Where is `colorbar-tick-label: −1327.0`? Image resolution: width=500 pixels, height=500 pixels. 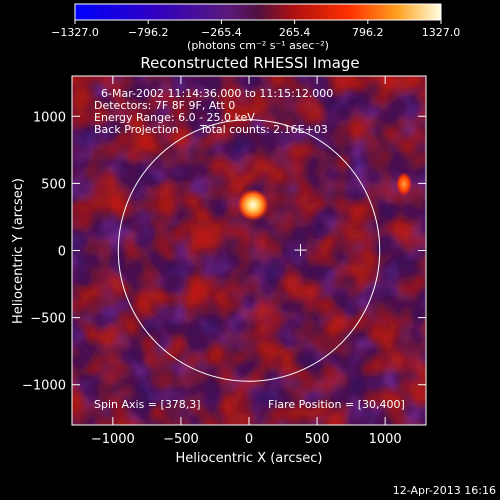 colorbar-tick-label: −1327.0 is located at coordinates (75, 32).